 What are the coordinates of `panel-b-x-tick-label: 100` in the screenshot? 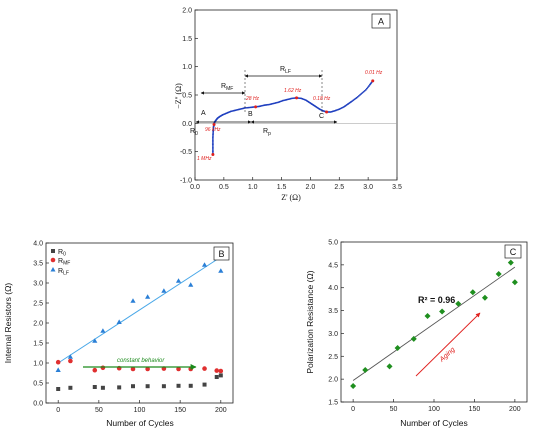 It's located at (140, 410).